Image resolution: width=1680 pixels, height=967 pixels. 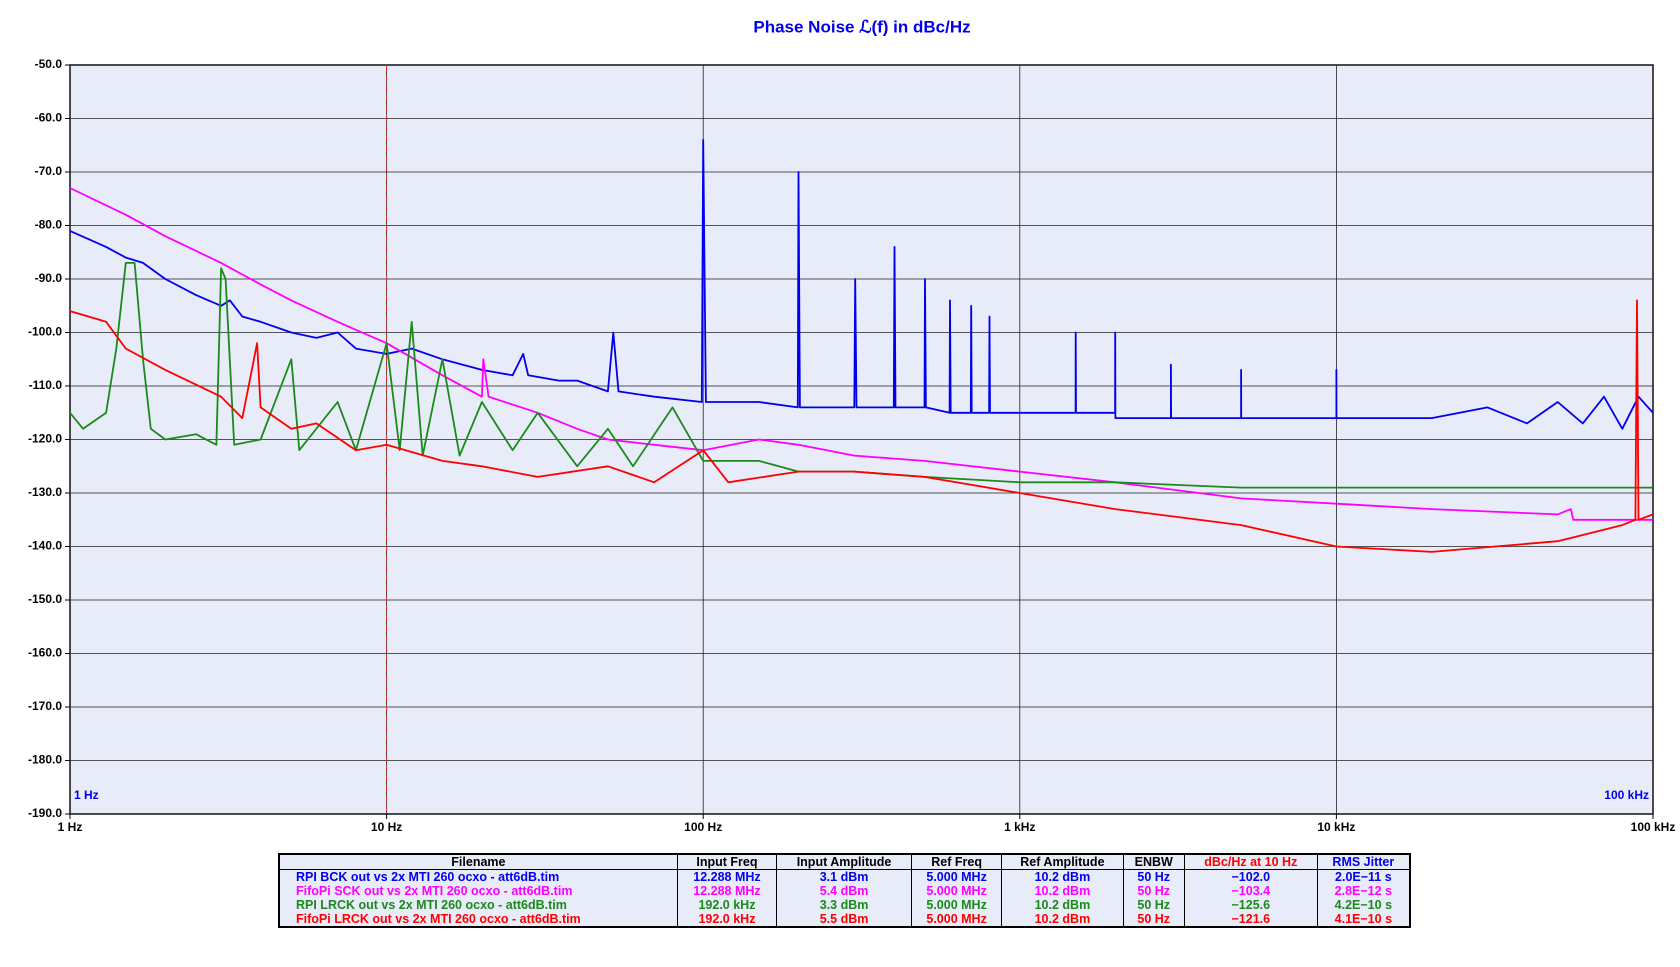 I want to click on table-cell: −125.6, so click(x=1250, y=905).